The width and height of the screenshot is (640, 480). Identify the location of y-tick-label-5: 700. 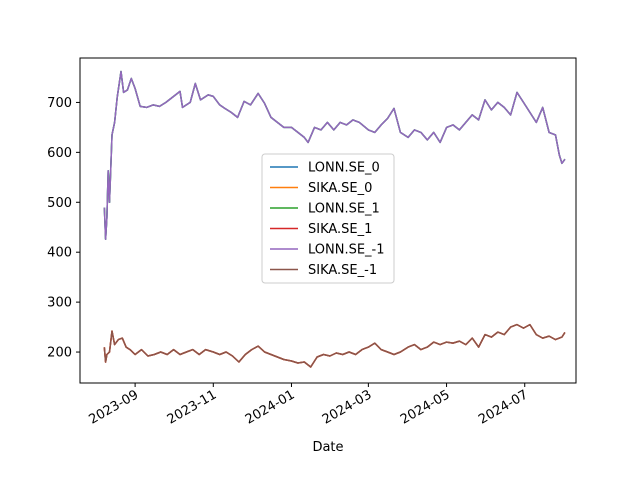
(59, 103).